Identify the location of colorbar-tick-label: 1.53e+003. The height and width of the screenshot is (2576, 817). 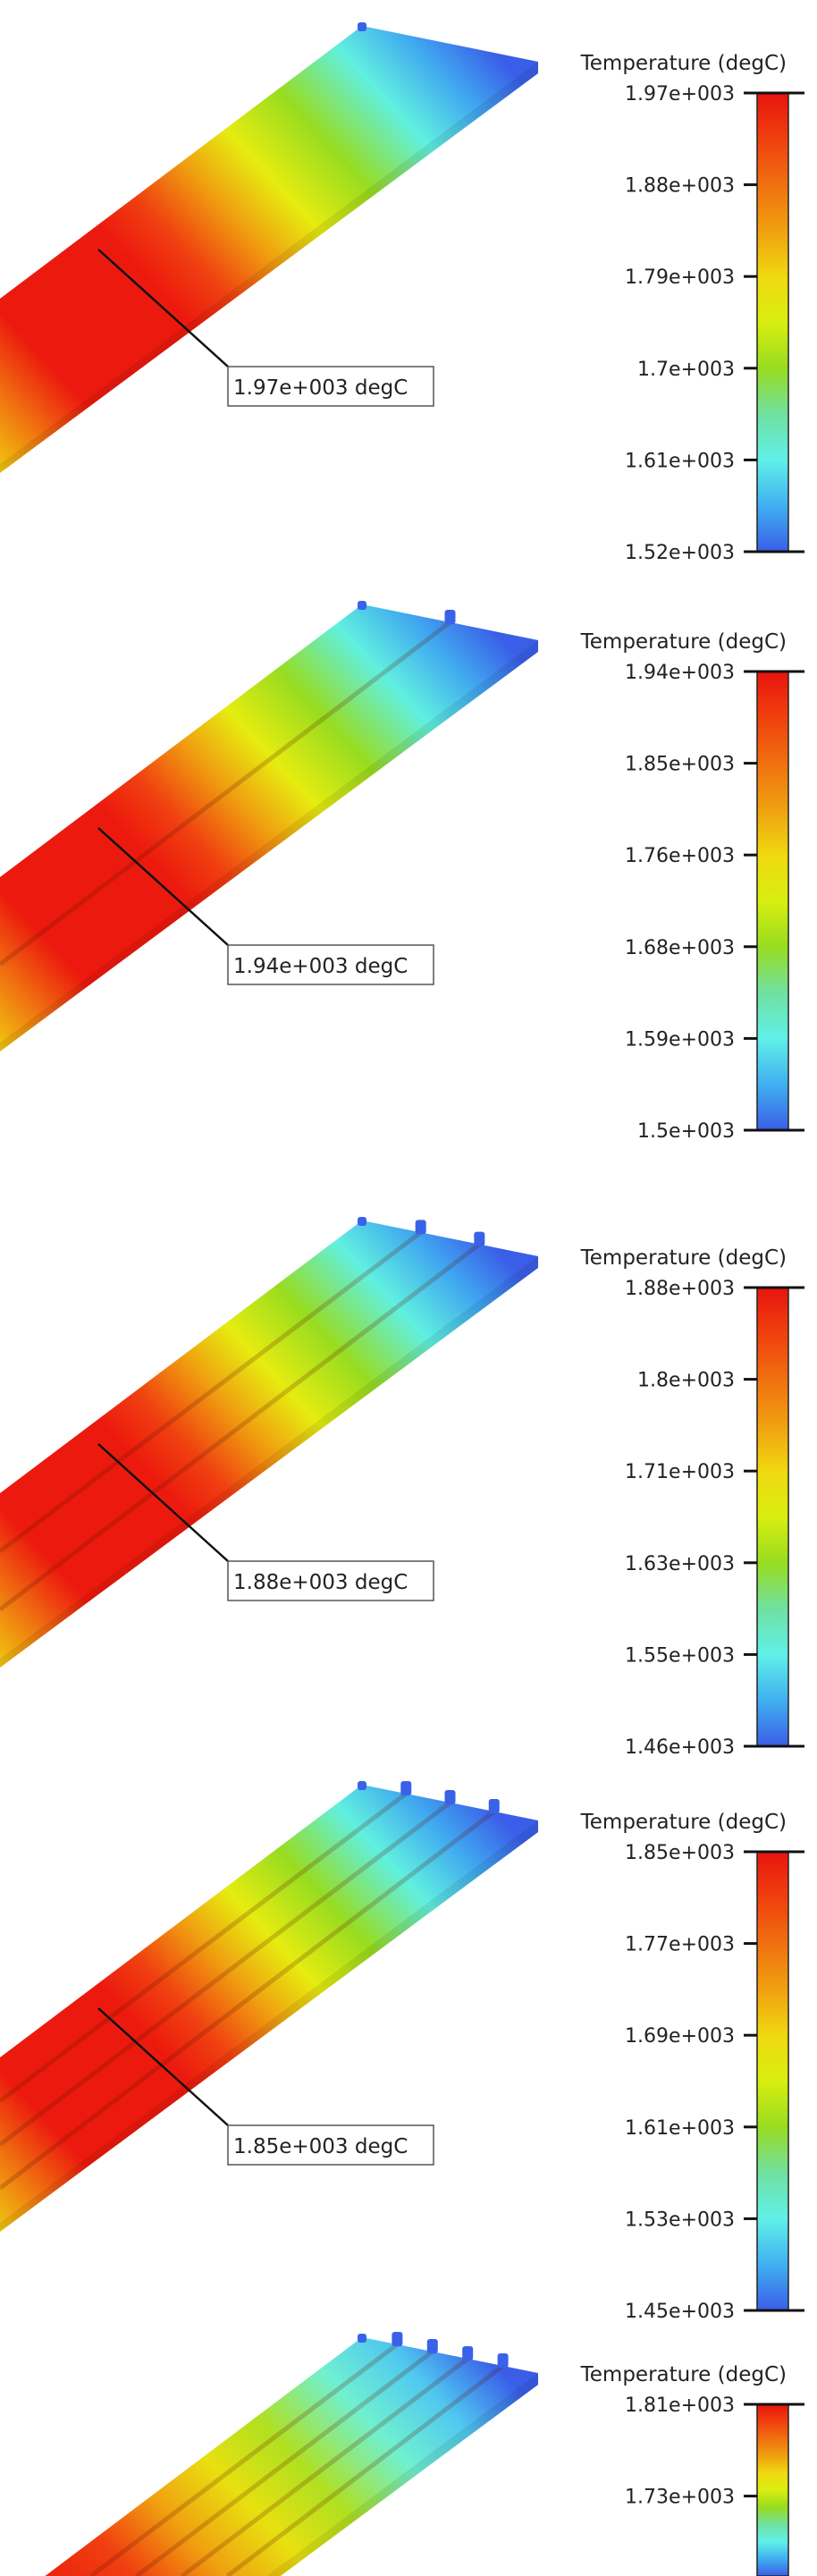
(680, 2220).